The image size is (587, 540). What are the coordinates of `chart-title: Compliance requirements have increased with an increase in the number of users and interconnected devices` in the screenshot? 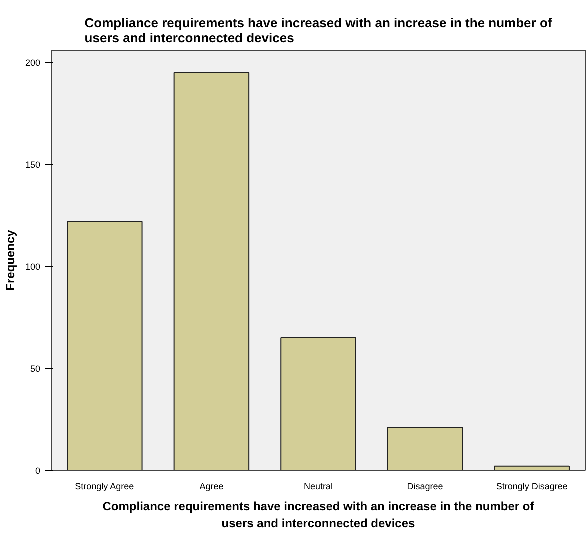 It's located at (318, 31).